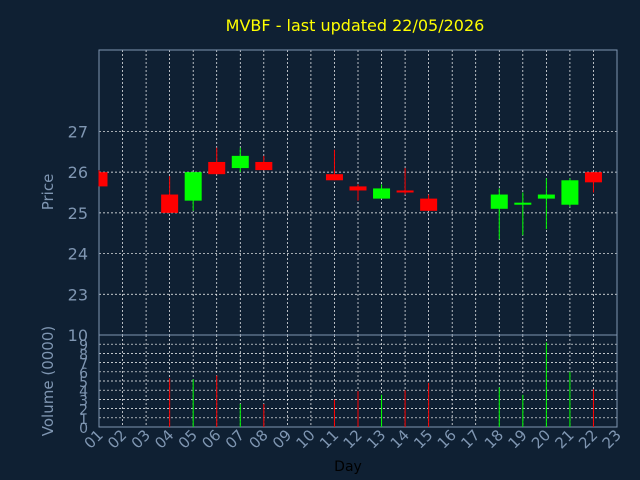  I want to click on volume-tick-label: 6, so click(83, 374).